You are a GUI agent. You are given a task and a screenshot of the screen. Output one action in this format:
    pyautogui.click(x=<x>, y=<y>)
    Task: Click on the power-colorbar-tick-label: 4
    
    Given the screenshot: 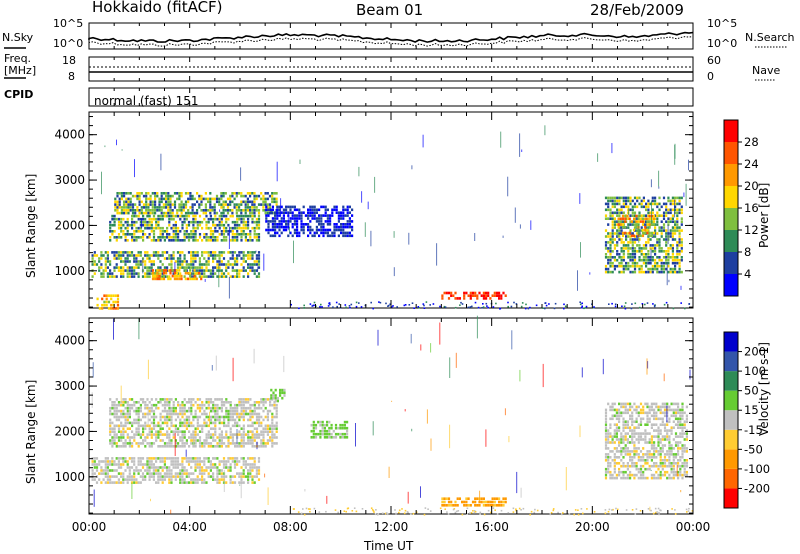 What is the action you would take?
    pyautogui.click(x=747, y=274)
    